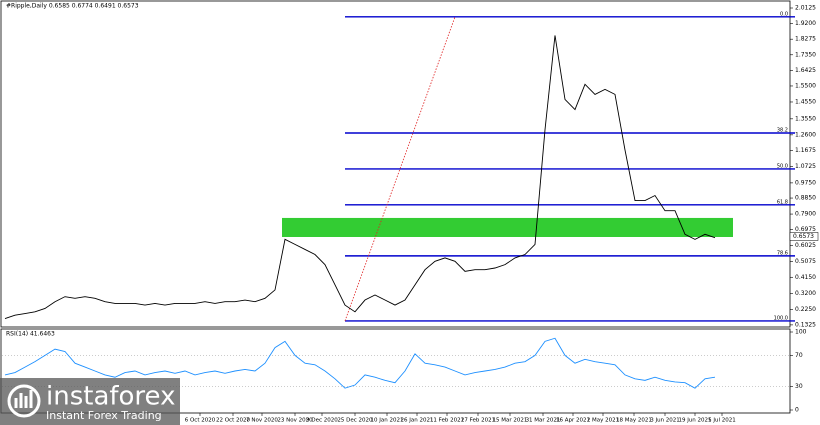 This screenshot has width=820, height=425. What do you see at coordinates (784, 14) in the screenshot?
I see `fib-label: 0.0` at bounding box center [784, 14].